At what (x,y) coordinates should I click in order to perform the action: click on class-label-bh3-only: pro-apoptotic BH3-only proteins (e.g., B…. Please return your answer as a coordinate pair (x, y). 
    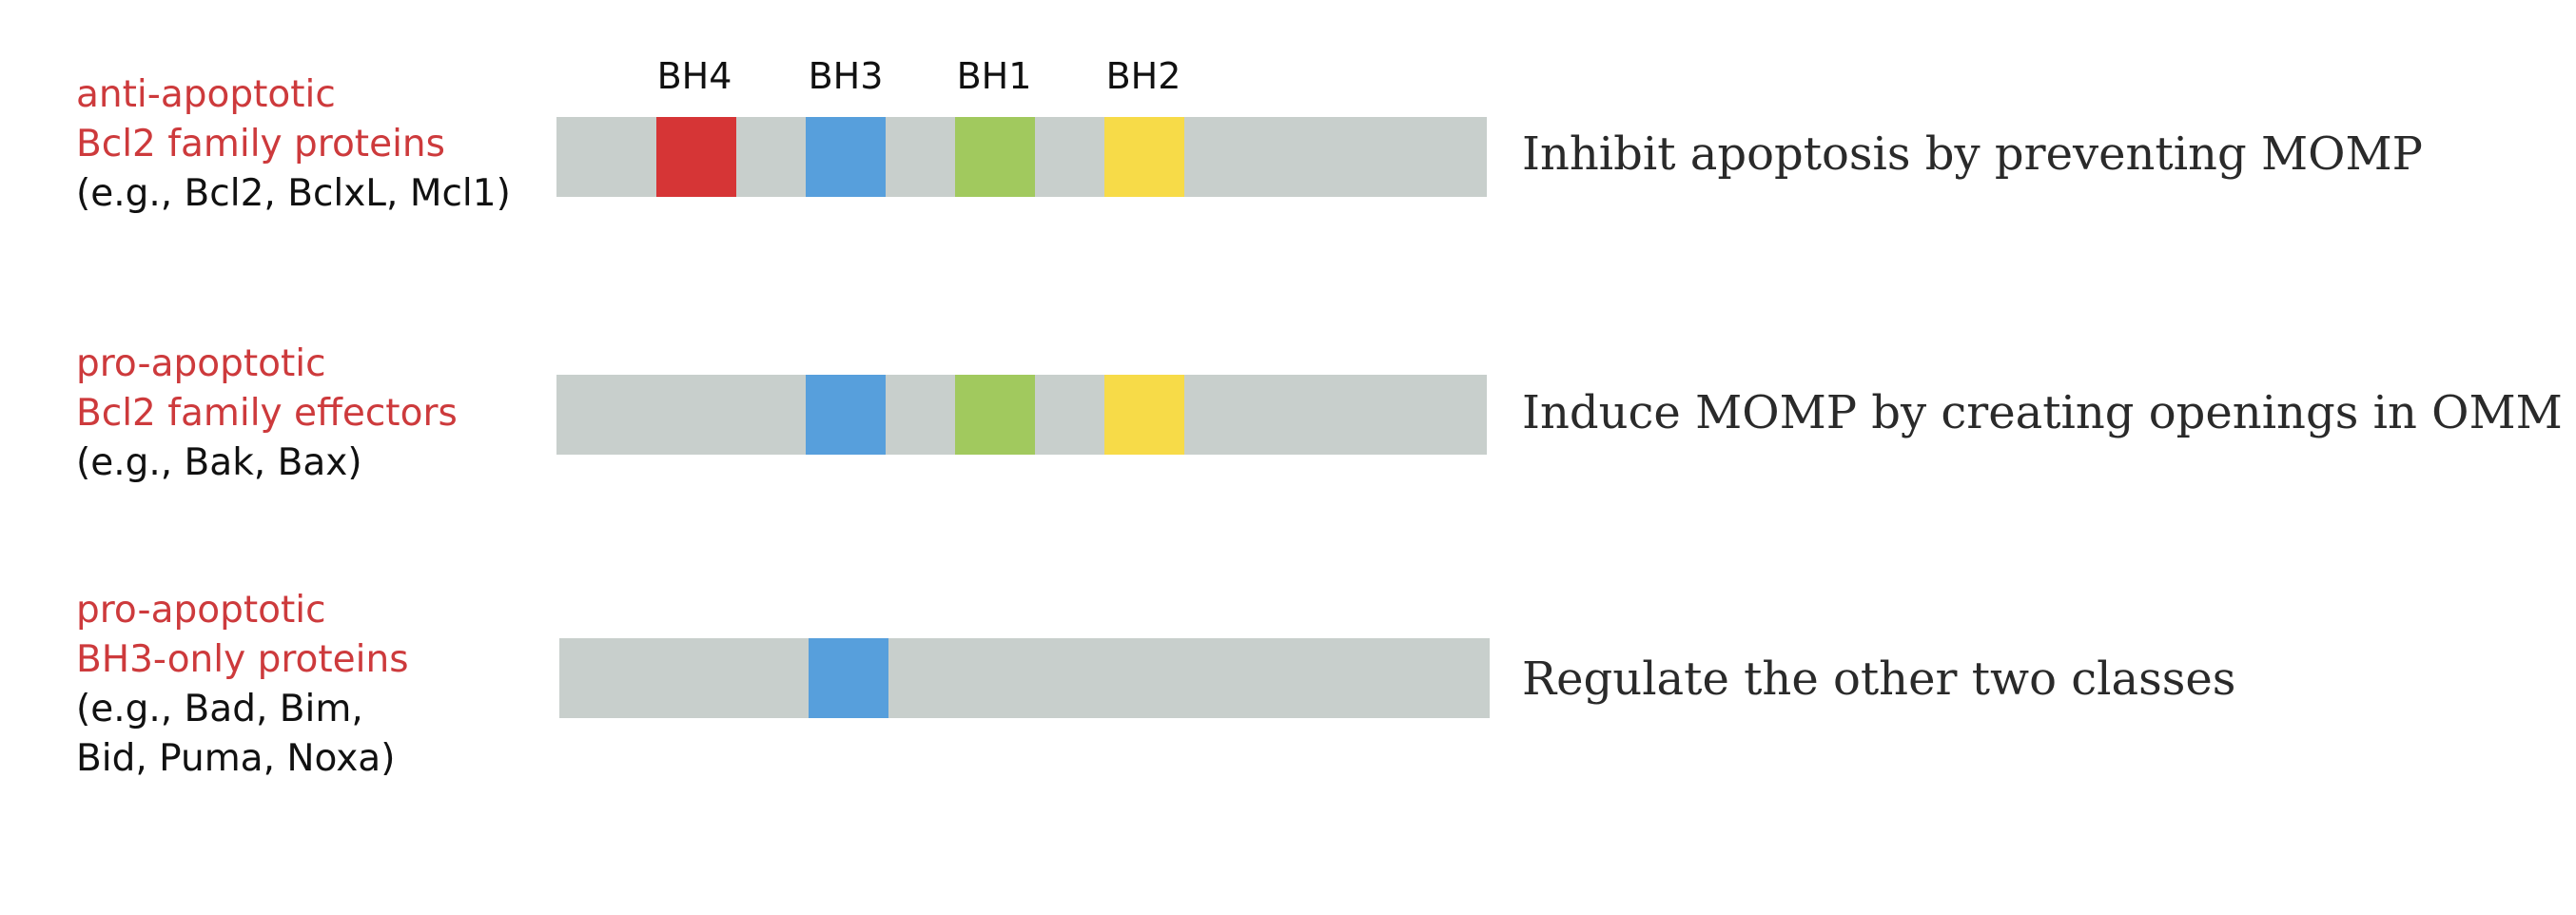
    Looking at the image, I should click on (242, 685).